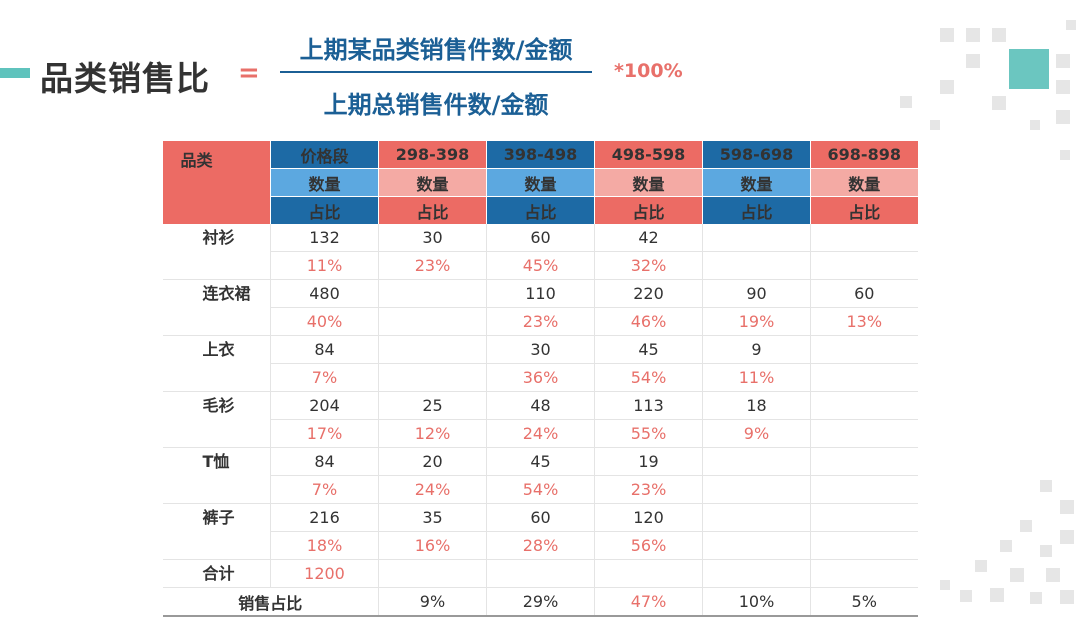 The image size is (1080, 617). I want to click on formula-numerator: 上期某品类销售件数/金额, so click(436, 51).